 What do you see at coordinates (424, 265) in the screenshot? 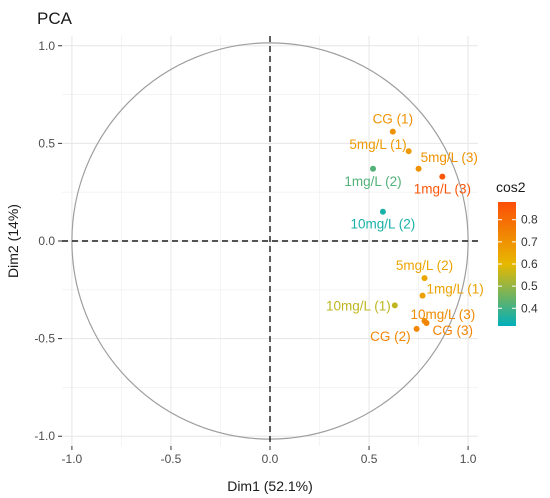
I see `point-label: 5mg/L (2)` at bounding box center [424, 265].